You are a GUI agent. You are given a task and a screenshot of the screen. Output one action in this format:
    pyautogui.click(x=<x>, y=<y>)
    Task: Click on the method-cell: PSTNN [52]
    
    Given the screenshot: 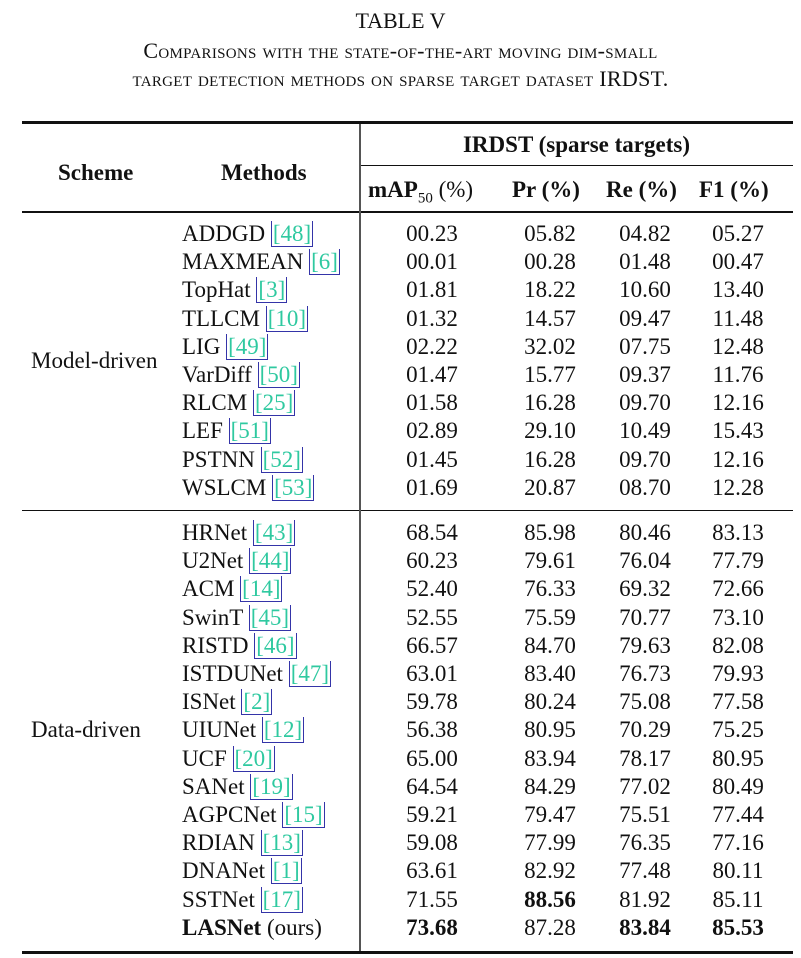 What is the action you would take?
    pyautogui.click(x=242, y=460)
    